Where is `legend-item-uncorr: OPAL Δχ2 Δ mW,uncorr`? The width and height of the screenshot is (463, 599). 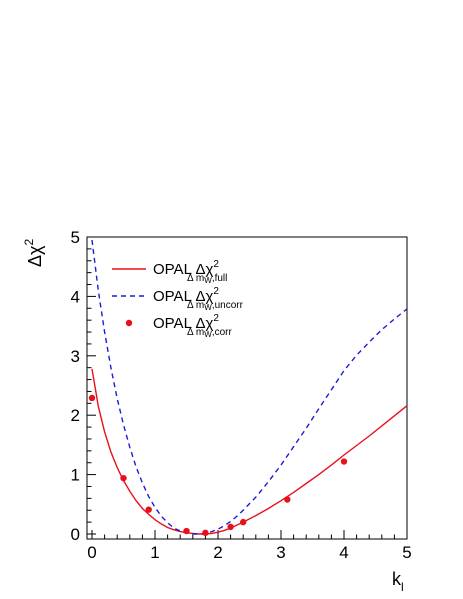 legend-item-uncorr: OPAL Δχ2 Δ mW,uncorr is located at coordinates (178, 299).